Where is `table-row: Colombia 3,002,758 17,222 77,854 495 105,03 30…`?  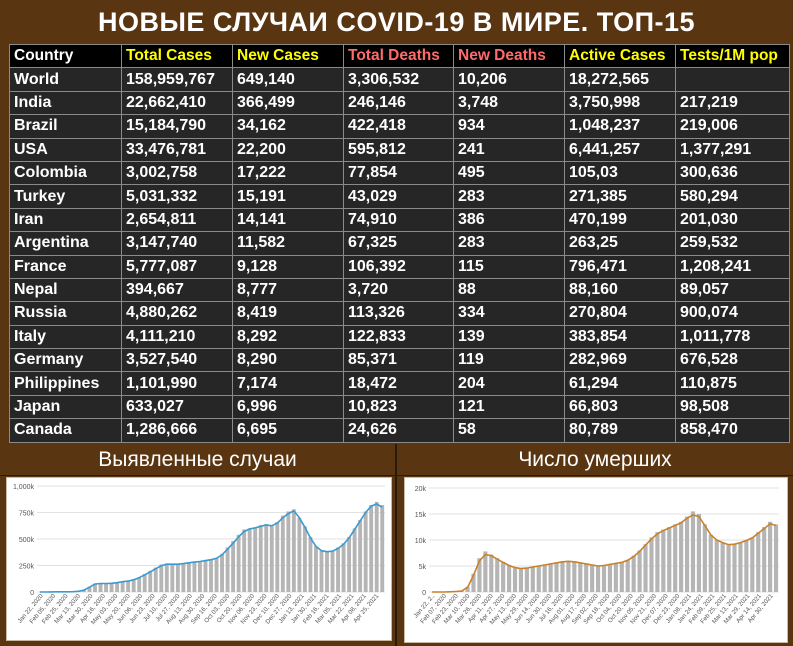 table-row: Colombia 3,002,758 17,222 77,854 495 105,03 30… is located at coordinates (399, 173).